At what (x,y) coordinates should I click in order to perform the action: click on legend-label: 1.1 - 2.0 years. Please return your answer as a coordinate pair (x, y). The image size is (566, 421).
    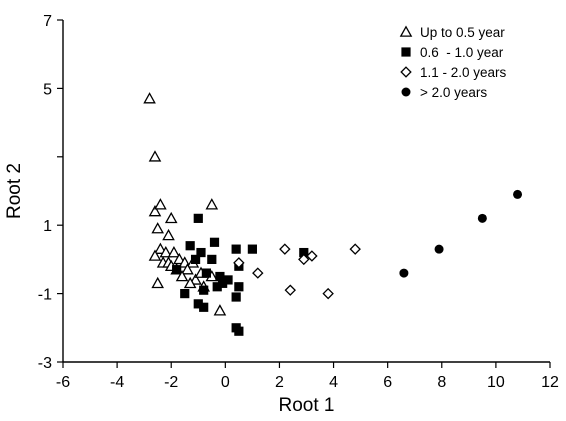
    Looking at the image, I should click on (463, 72).